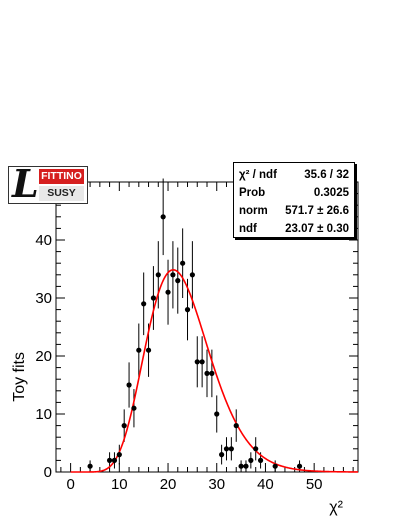 This screenshot has height=527, width=407. Describe the element at coordinates (70, 484) in the screenshot. I see `x-tick-label: 0` at that location.